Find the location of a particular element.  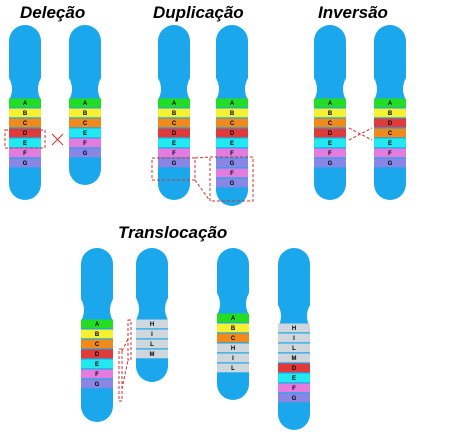

duplication-copy-box is located at coordinates (231, 179).